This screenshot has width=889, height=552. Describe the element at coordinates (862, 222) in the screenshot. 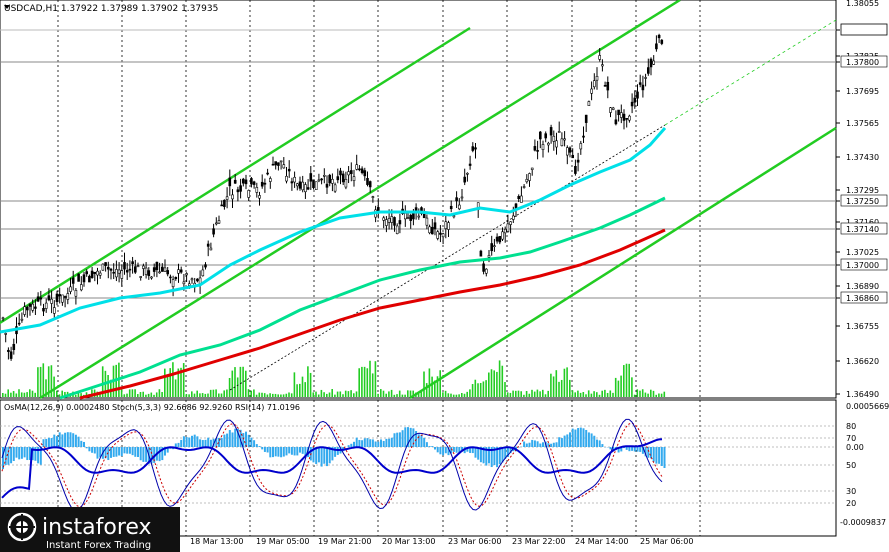

I see `price-tick-label: 1.37160` at that location.